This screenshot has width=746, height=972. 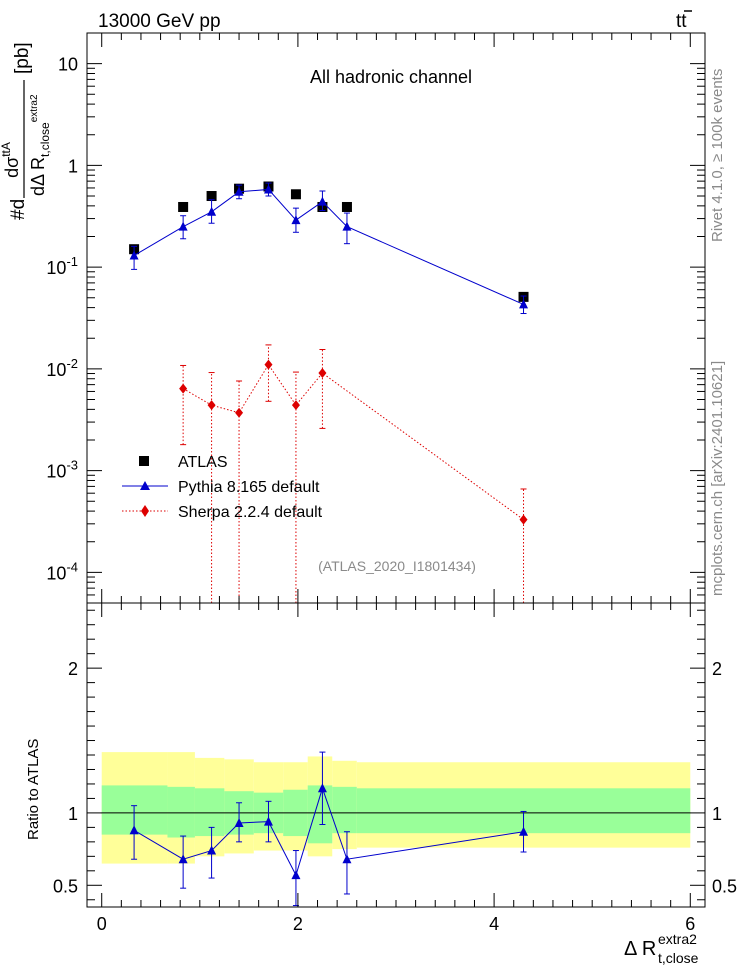 What do you see at coordinates (249, 487) in the screenshot?
I see `legend-pythia-label: Pythia 8.165 default` at bounding box center [249, 487].